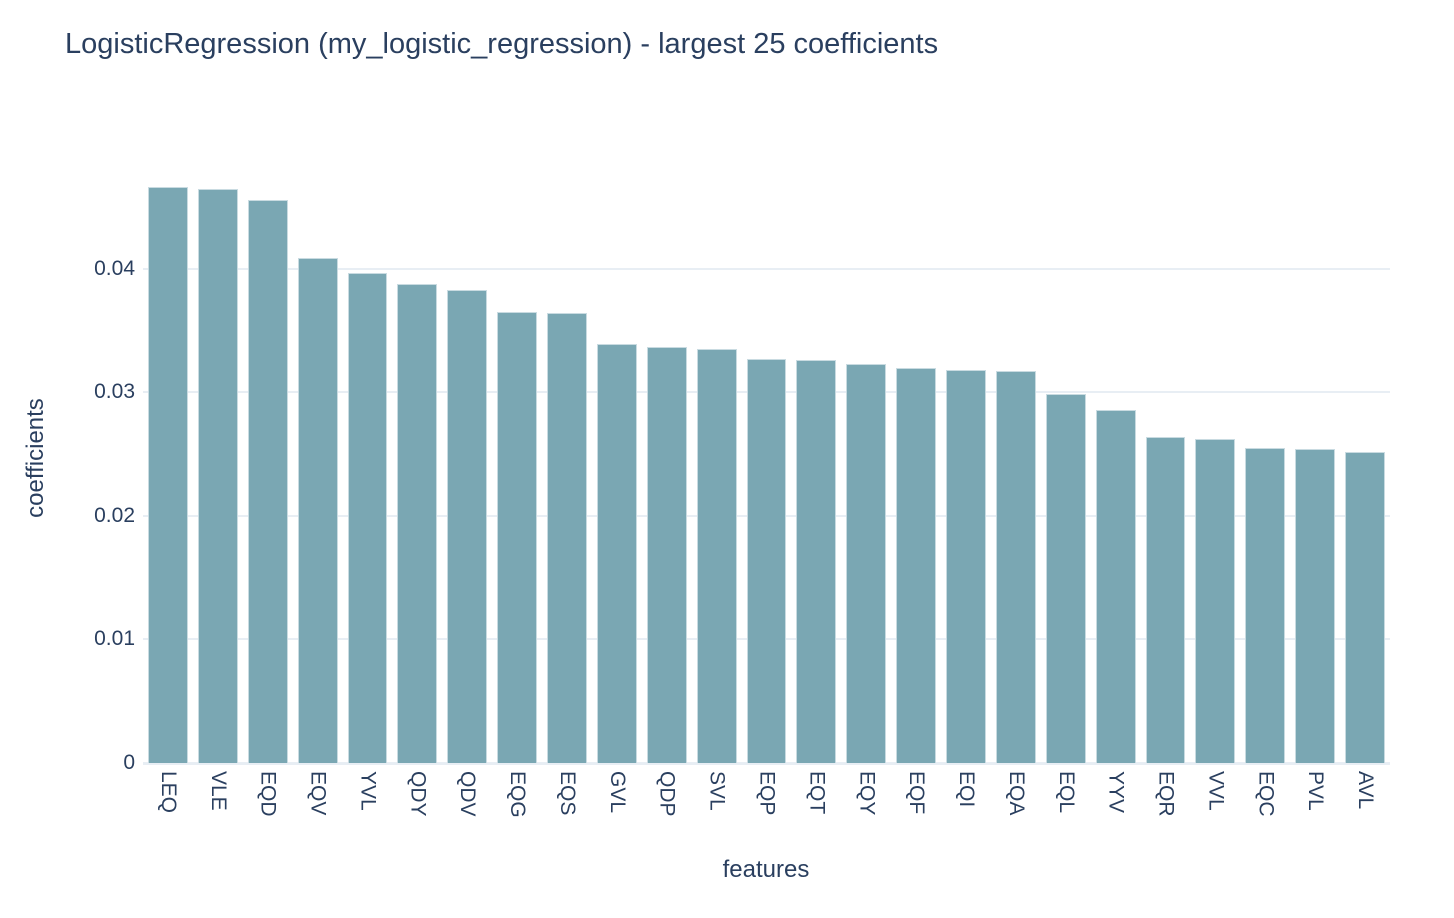 This screenshot has height=918, width=1454. Describe the element at coordinates (468, 794) in the screenshot. I see `x-tick-label-qdv: QDV` at that location.